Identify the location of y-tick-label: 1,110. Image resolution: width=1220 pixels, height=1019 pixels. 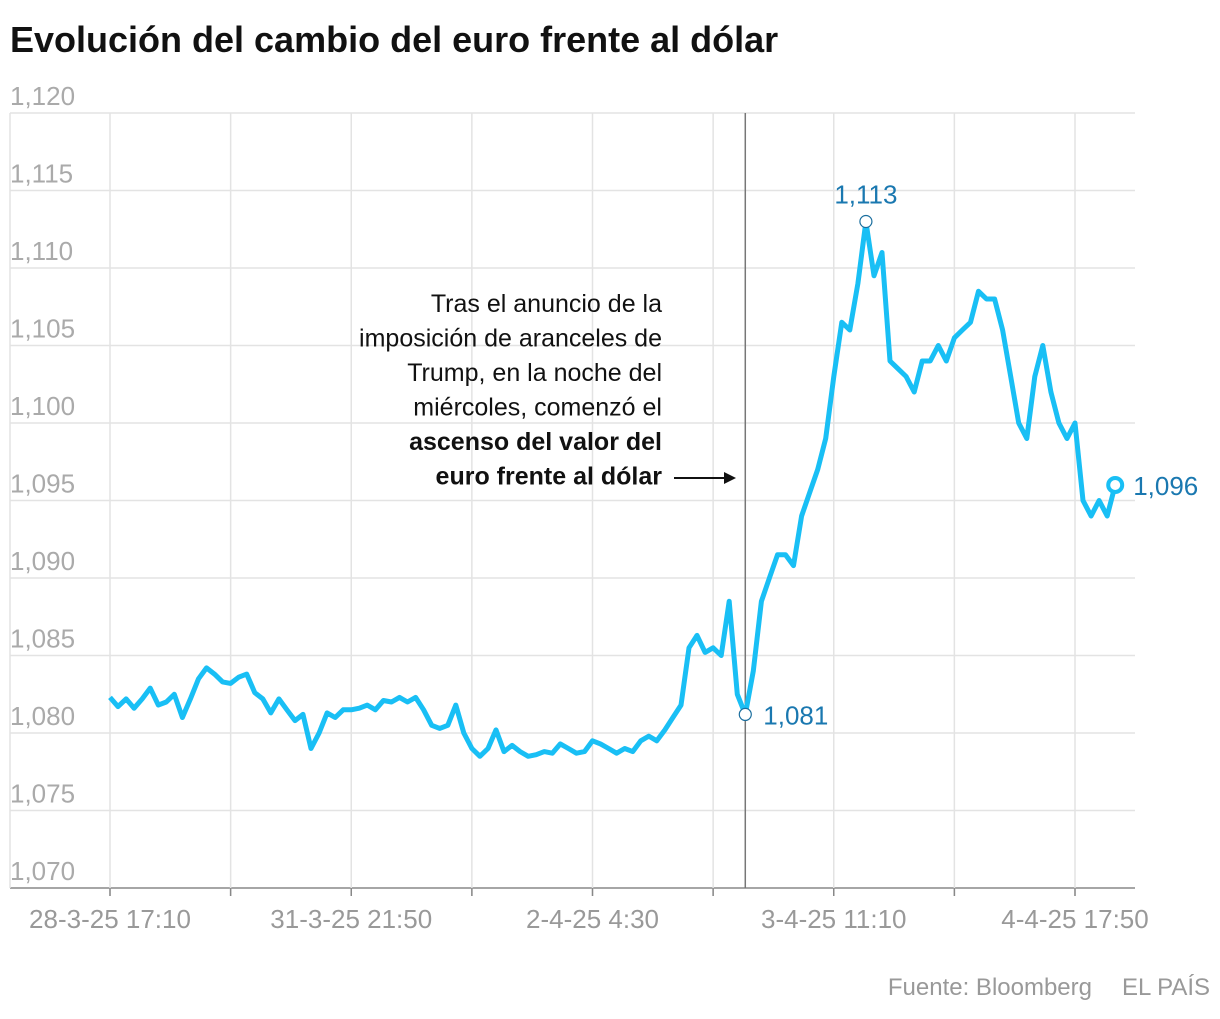
(41, 251).